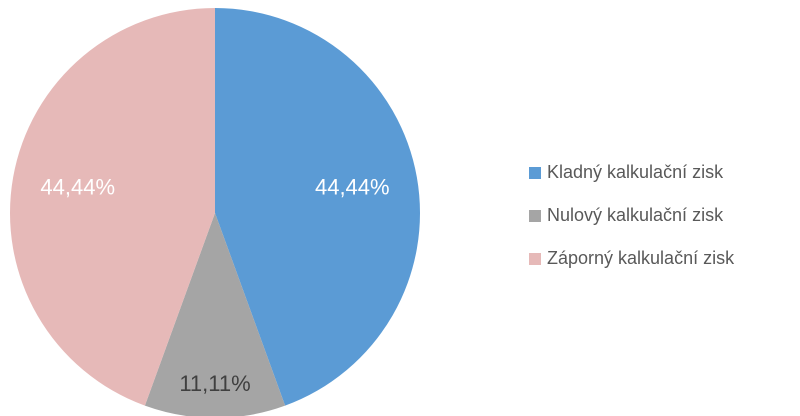  Describe the element at coordinates (215, 314) in the screenshot. I see `pie-slice` at that location.